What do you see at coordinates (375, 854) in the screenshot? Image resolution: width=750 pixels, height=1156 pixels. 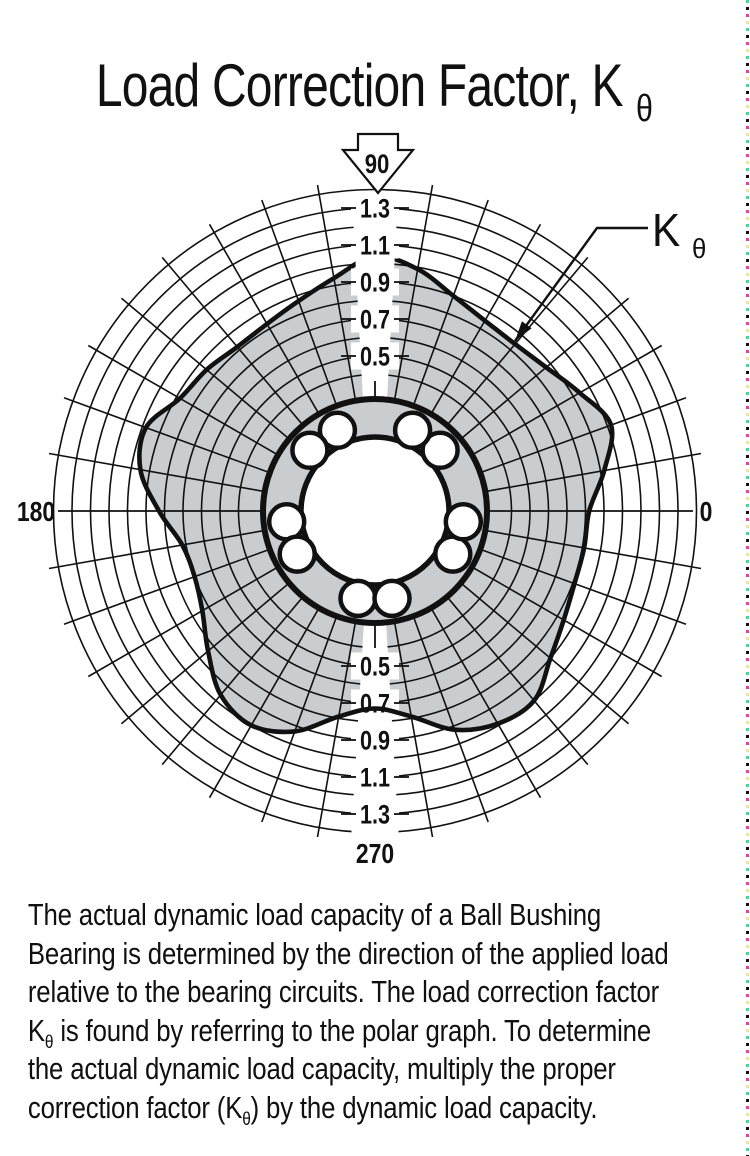 I see `angle-label-270: 270` at bounding box center [375, 854].